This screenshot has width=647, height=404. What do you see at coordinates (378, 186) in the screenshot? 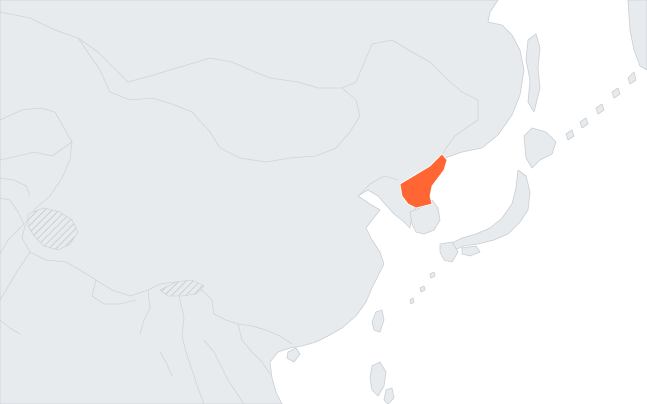
I see `border-coast-liaodong` at bounding box center [378, 186].